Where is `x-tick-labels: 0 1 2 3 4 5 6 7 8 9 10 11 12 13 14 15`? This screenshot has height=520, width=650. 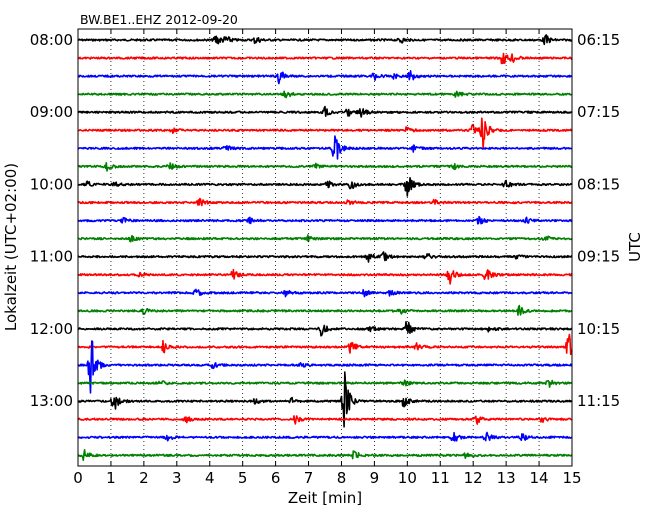
x-tick-labels: 0 1 2 3 4 5 6 7 8 9 10 11 12 13 14 15 is located at coordinates (327, 478).